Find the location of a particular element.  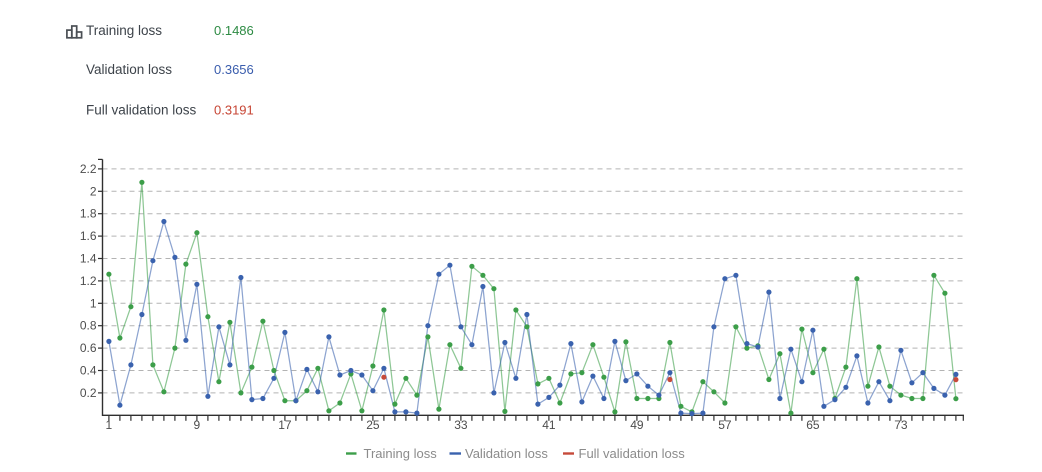

svg-text: 25 is located at coordinates (373, 425).